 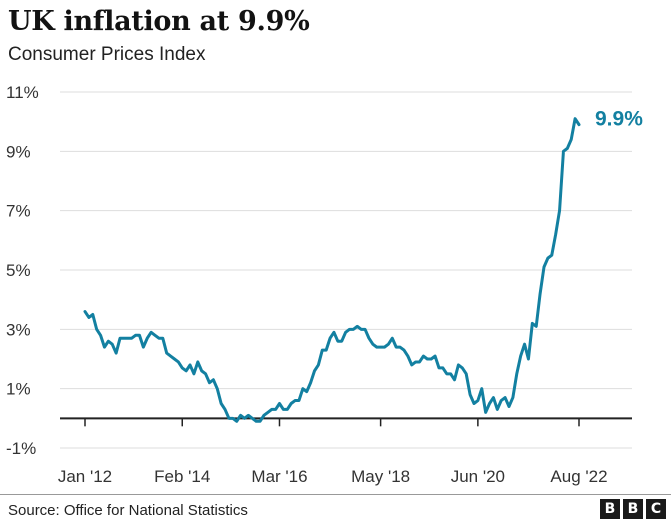 I want to click on footer-divider, so click(x=335, y=494).